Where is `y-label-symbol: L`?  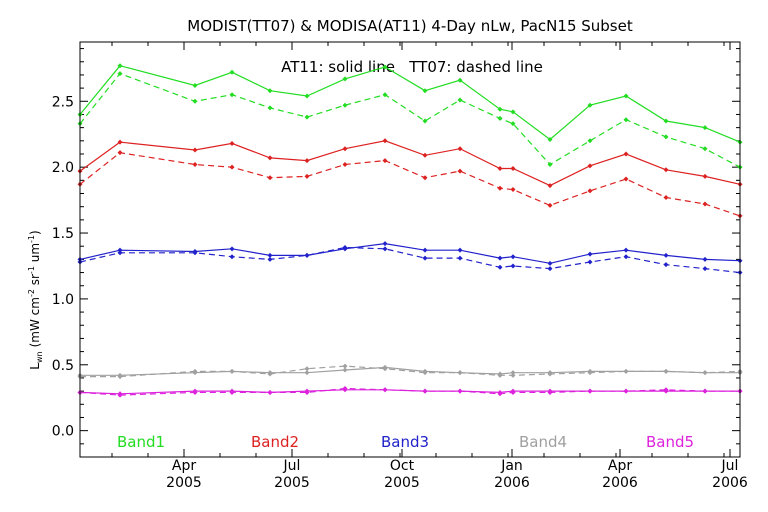
y-label-symbol: L is located at coordinates (35, 366).